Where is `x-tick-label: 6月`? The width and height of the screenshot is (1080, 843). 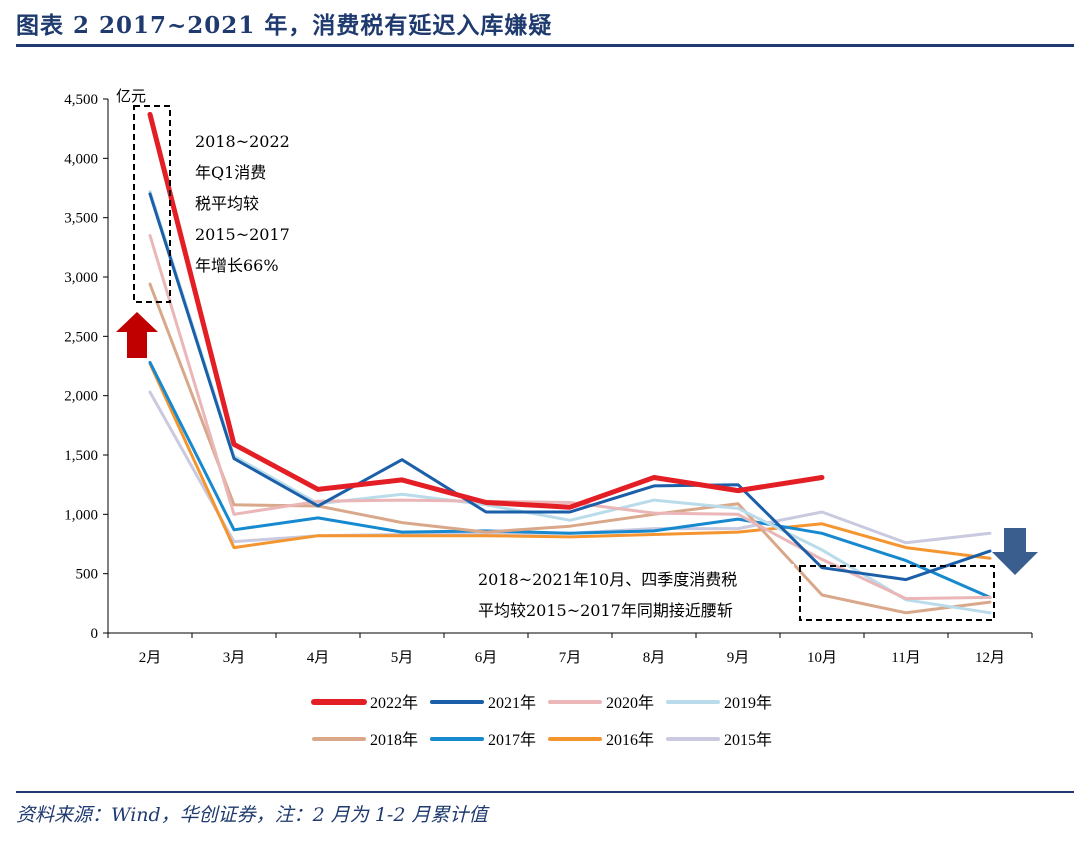 x-tick-label: 6月 is located at coordinates (486, 658).